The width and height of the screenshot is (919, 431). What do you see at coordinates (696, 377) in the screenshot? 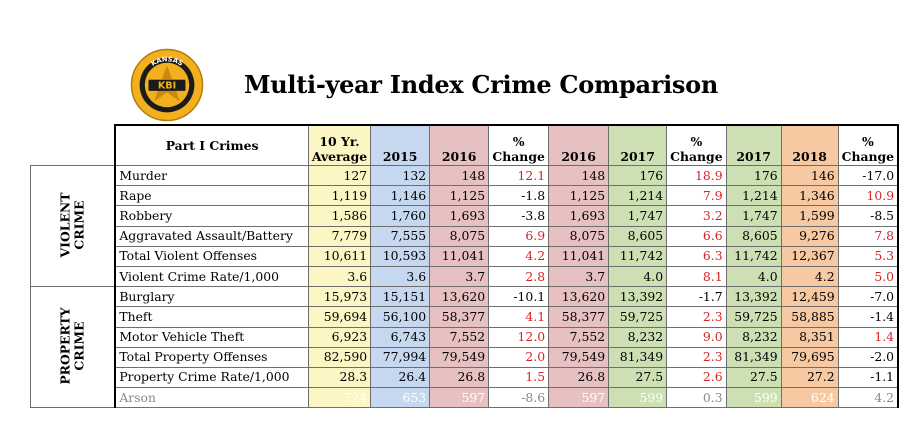
I see `pct-change-cell: 2.6` at bounding box center [696, 377].